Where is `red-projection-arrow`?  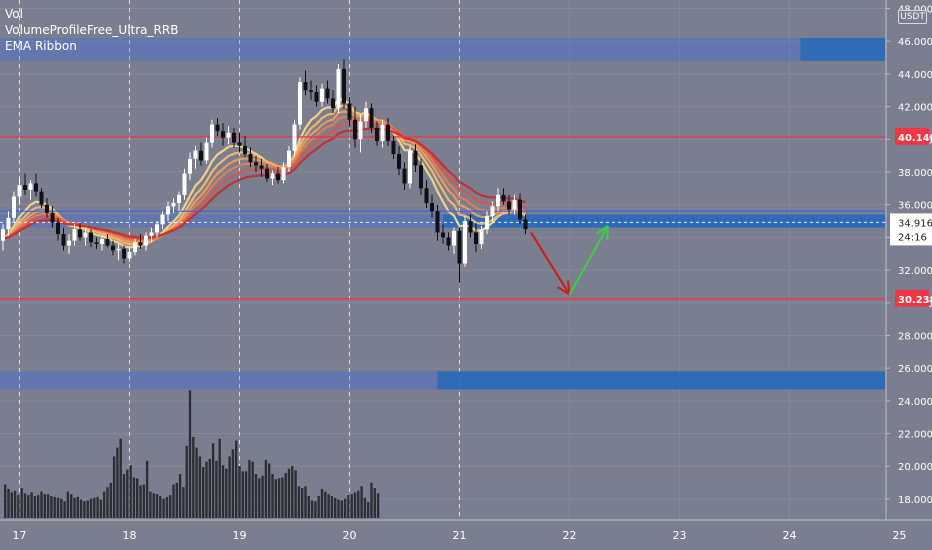
red-projection-arrow is located at coordinates (550, 263).